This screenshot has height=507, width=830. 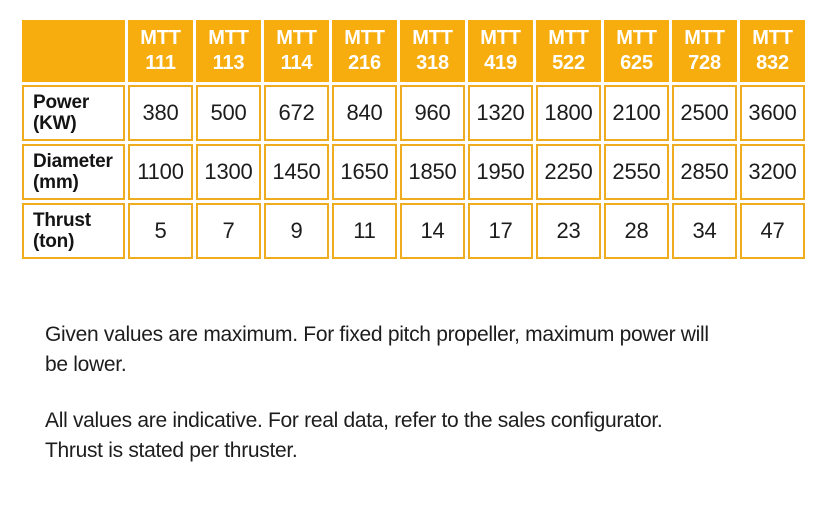 What do you see at coordinates (432, 172) in the screenshot?
I see `value-cell: 1850` at bounding box center [432, 172].